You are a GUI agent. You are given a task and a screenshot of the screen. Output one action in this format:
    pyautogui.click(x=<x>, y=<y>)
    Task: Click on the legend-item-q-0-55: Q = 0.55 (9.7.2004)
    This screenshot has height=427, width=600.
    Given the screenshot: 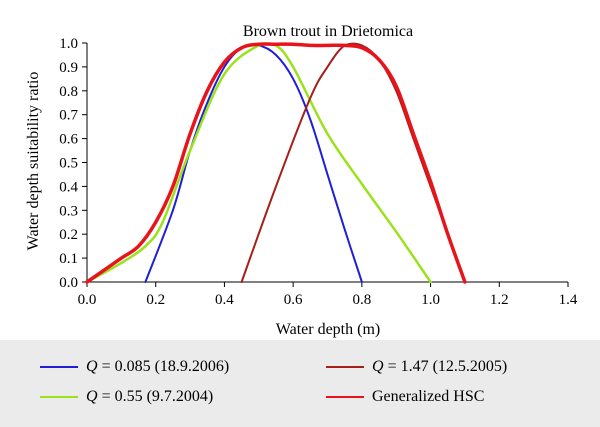 What is the action you would take?
    pyautogui.click(x=126, y=397)
    